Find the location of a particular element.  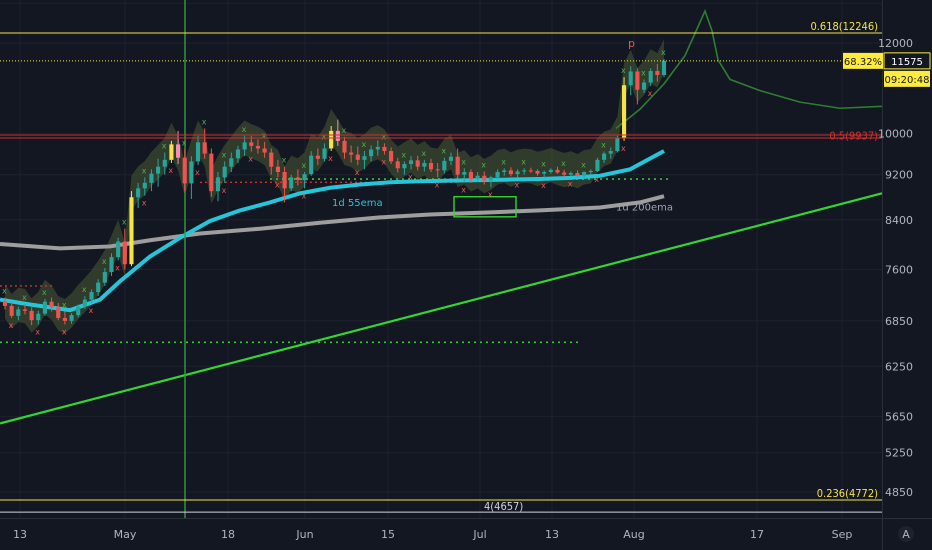

time-axis: 13 May 18 Jun 15 Jul 13 Aug 17 Sep A is located at coordinates (466, 530).